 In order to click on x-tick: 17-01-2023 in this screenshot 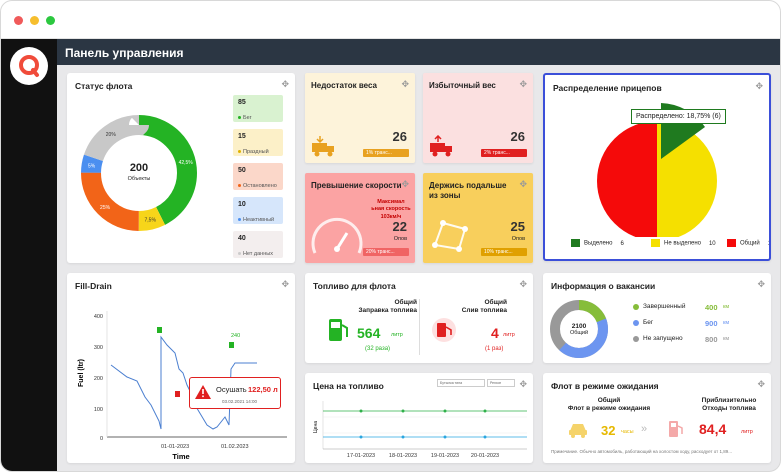, I will do `click(361, 456)`.